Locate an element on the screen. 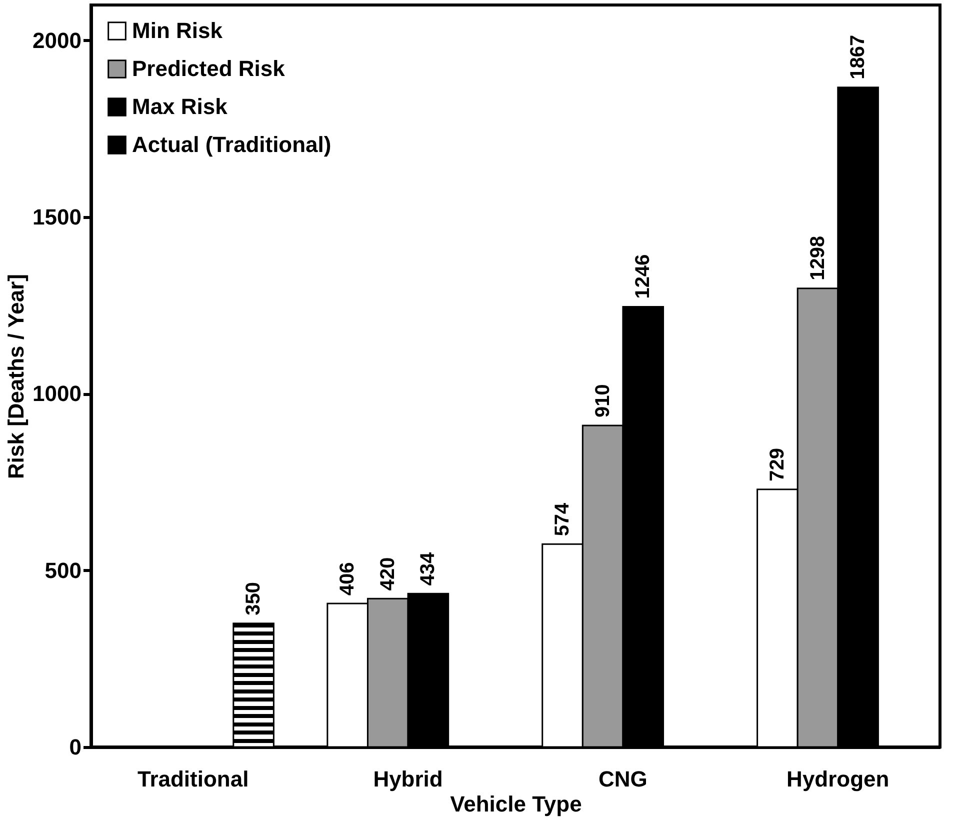  data-label: 420 is located at coordinates (387, 574).